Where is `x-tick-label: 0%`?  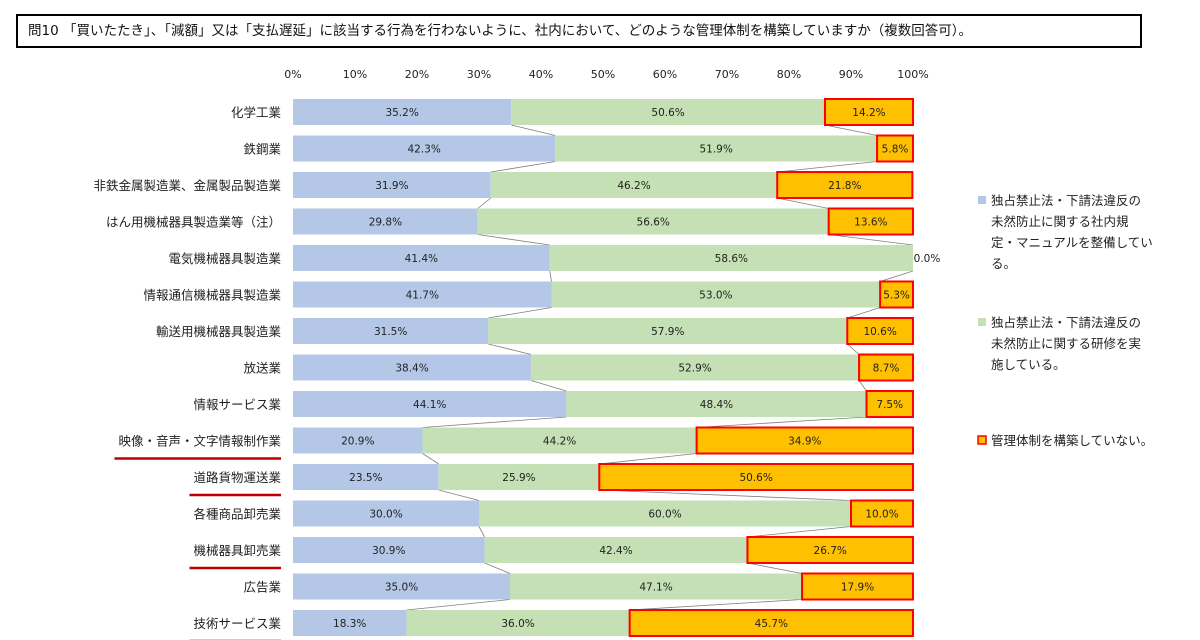 x-tick-label: 0% is located at coordinates (292, 74).